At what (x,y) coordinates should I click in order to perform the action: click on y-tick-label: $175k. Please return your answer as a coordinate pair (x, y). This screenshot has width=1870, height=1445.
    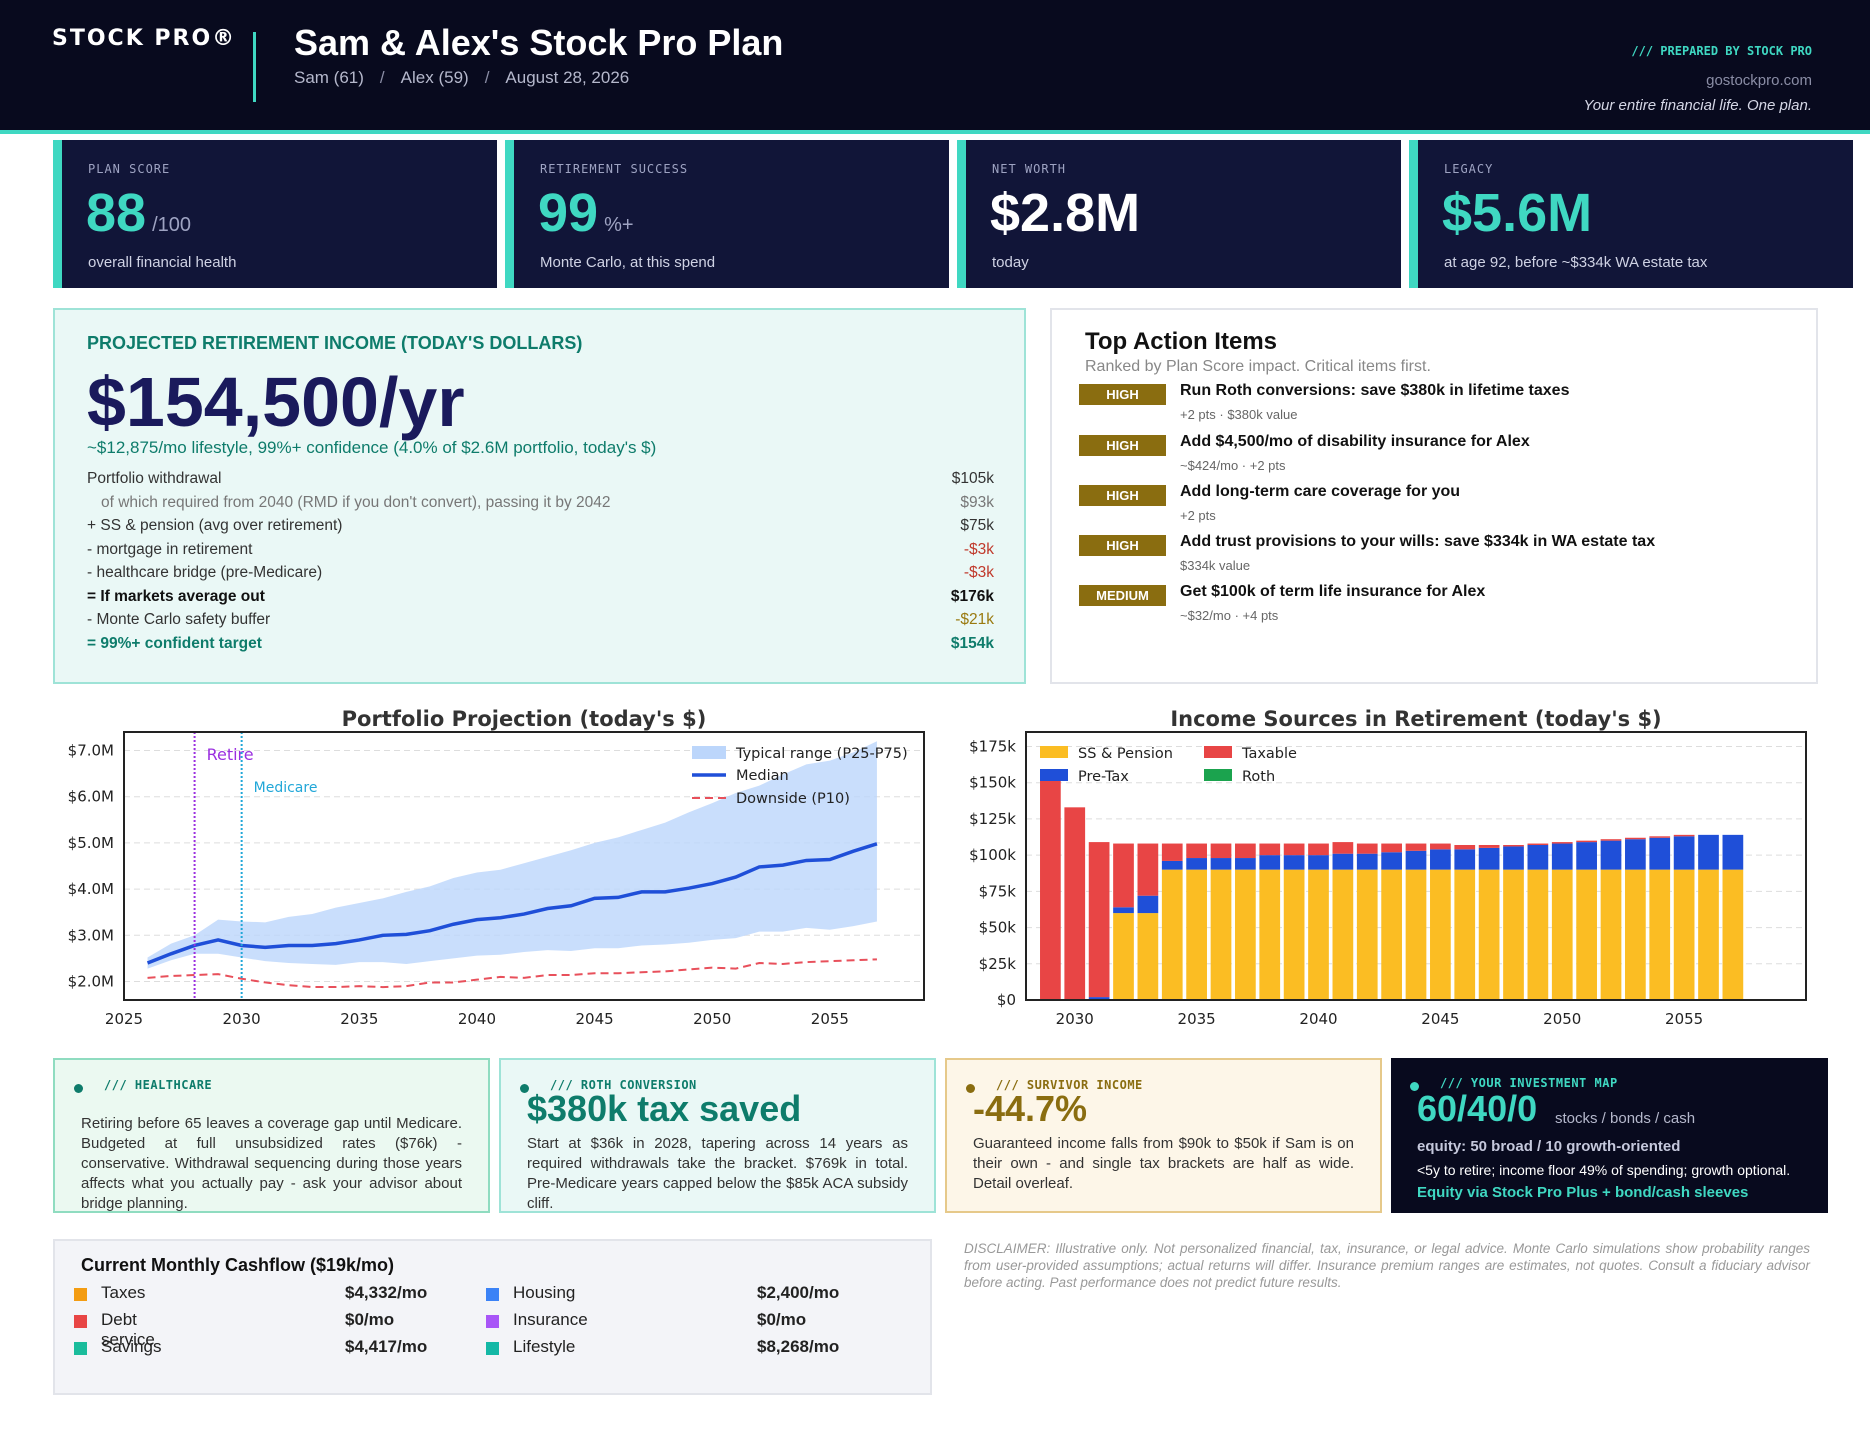
    Looking at the image, I should click on (992, 746).